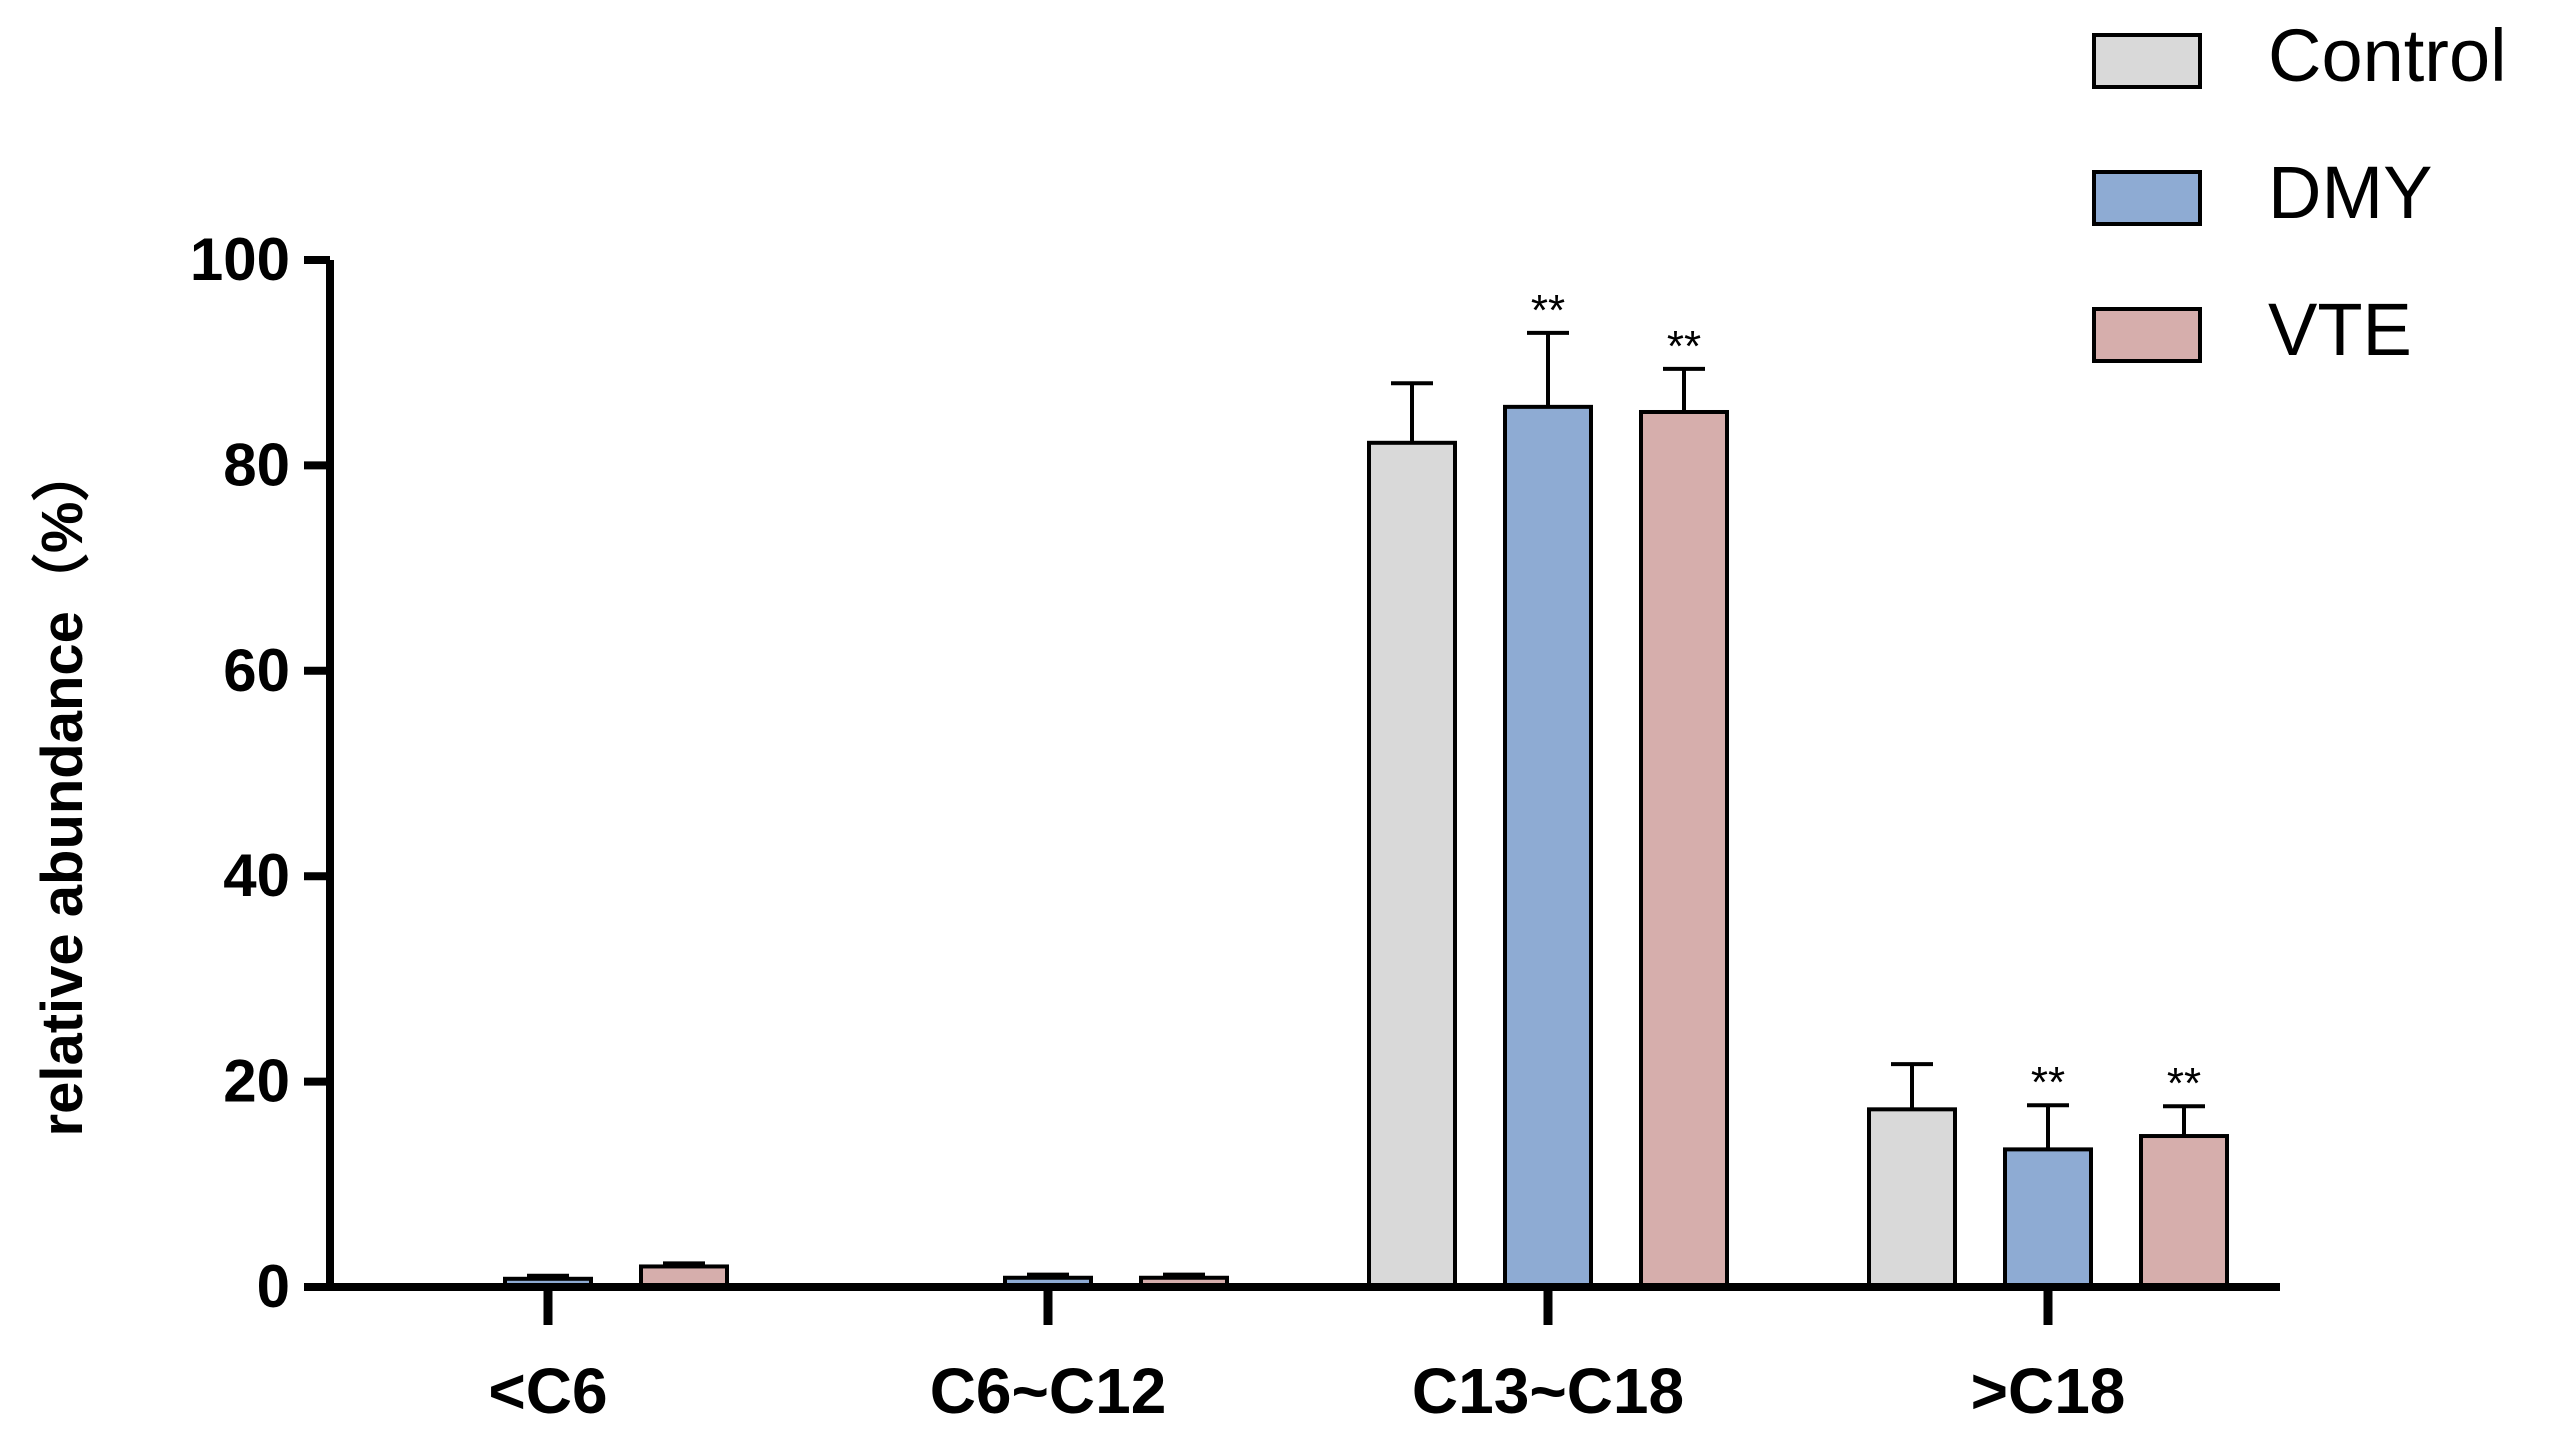 This screenshot has height=1441, width=2550. Describe the element at coordinates (256, 670) in the screenshot. I see `y-tick-label: 60` at that location.